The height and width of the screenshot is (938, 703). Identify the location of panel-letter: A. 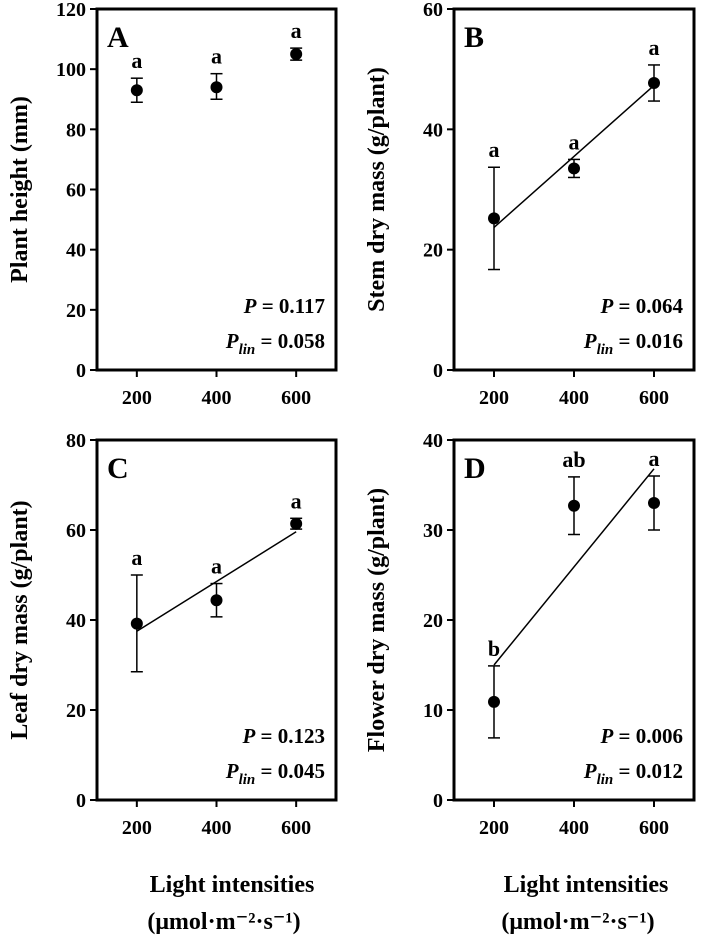
(118, 37).